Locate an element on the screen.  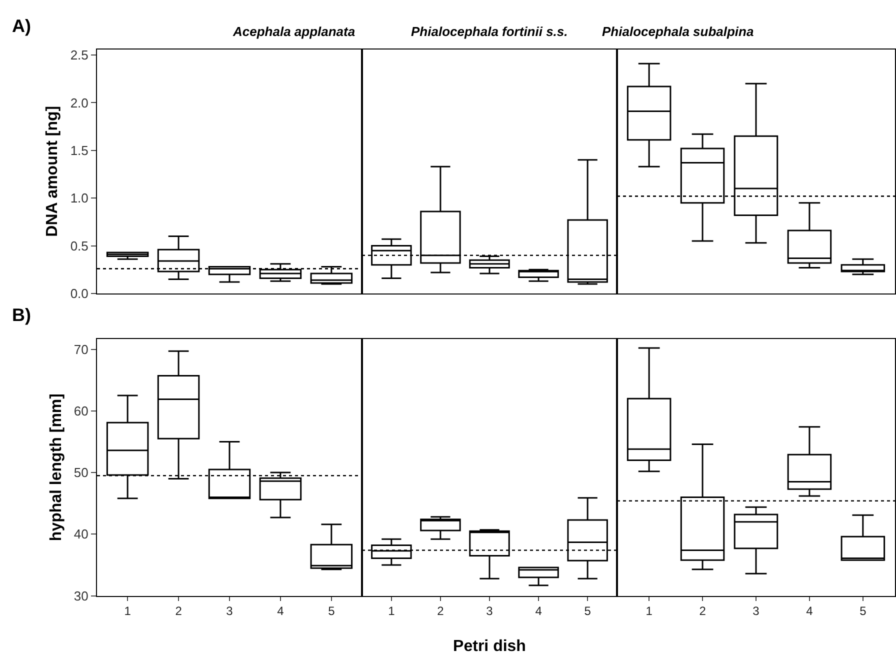
y-tick-label: 1.5 is located at coordinates (79, 150).